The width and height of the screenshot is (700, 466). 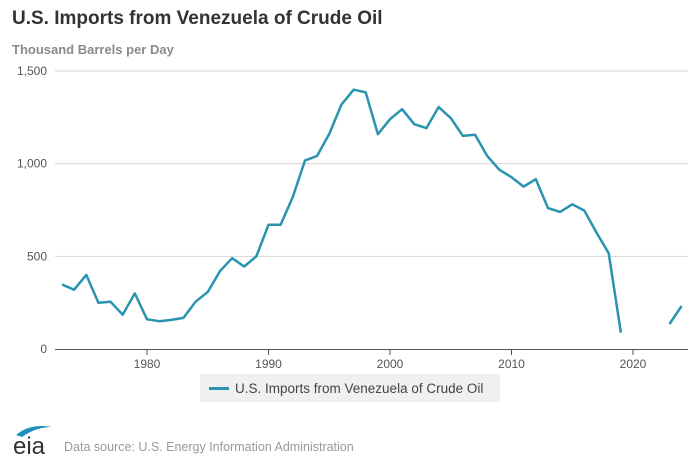 What do you see at coordinates (268, 364) in the screenshot?
I see `x-tick-label: 1990` at bounding box center [268, 364].